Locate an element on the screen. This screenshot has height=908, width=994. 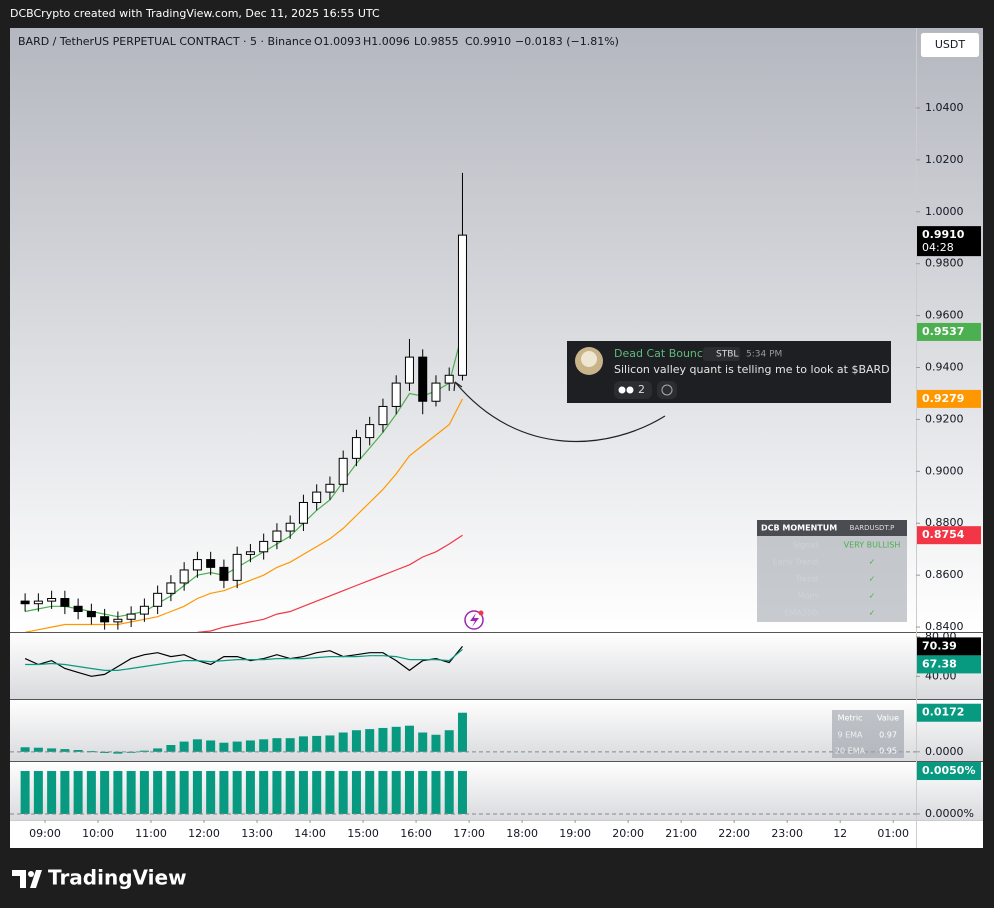
avatar-face is located at coordinates (589, 359).